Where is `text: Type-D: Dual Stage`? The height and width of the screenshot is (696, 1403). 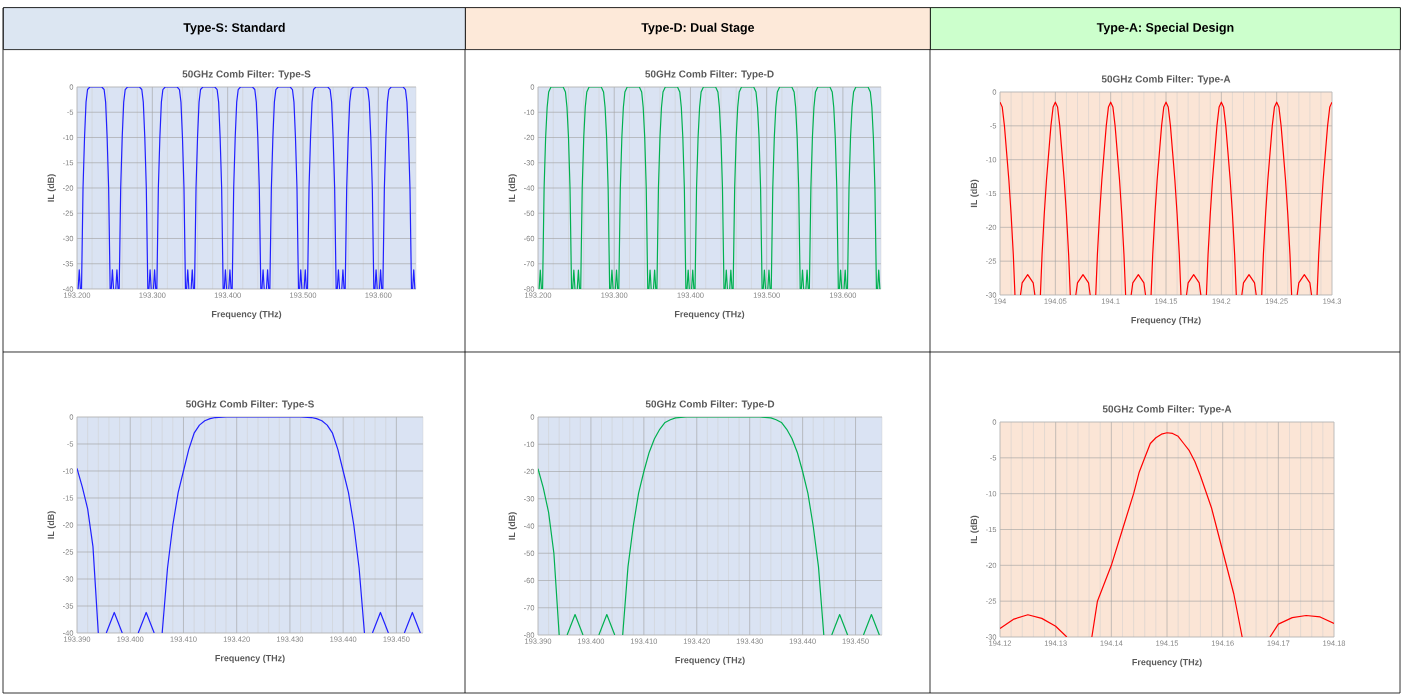 text: Type-D: Dual Stage is located at coordinates (698, 28).